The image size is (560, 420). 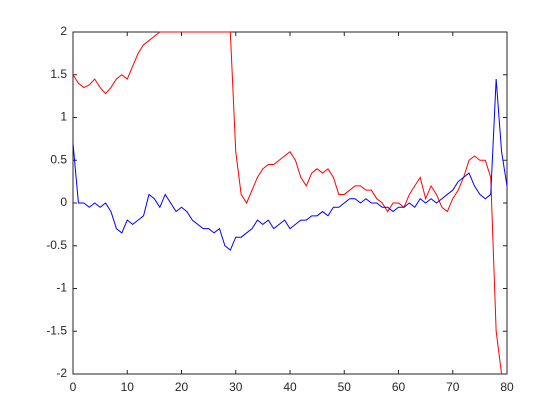 I want to click on y-tick-label: 0.5, so click(x=58, y=159).